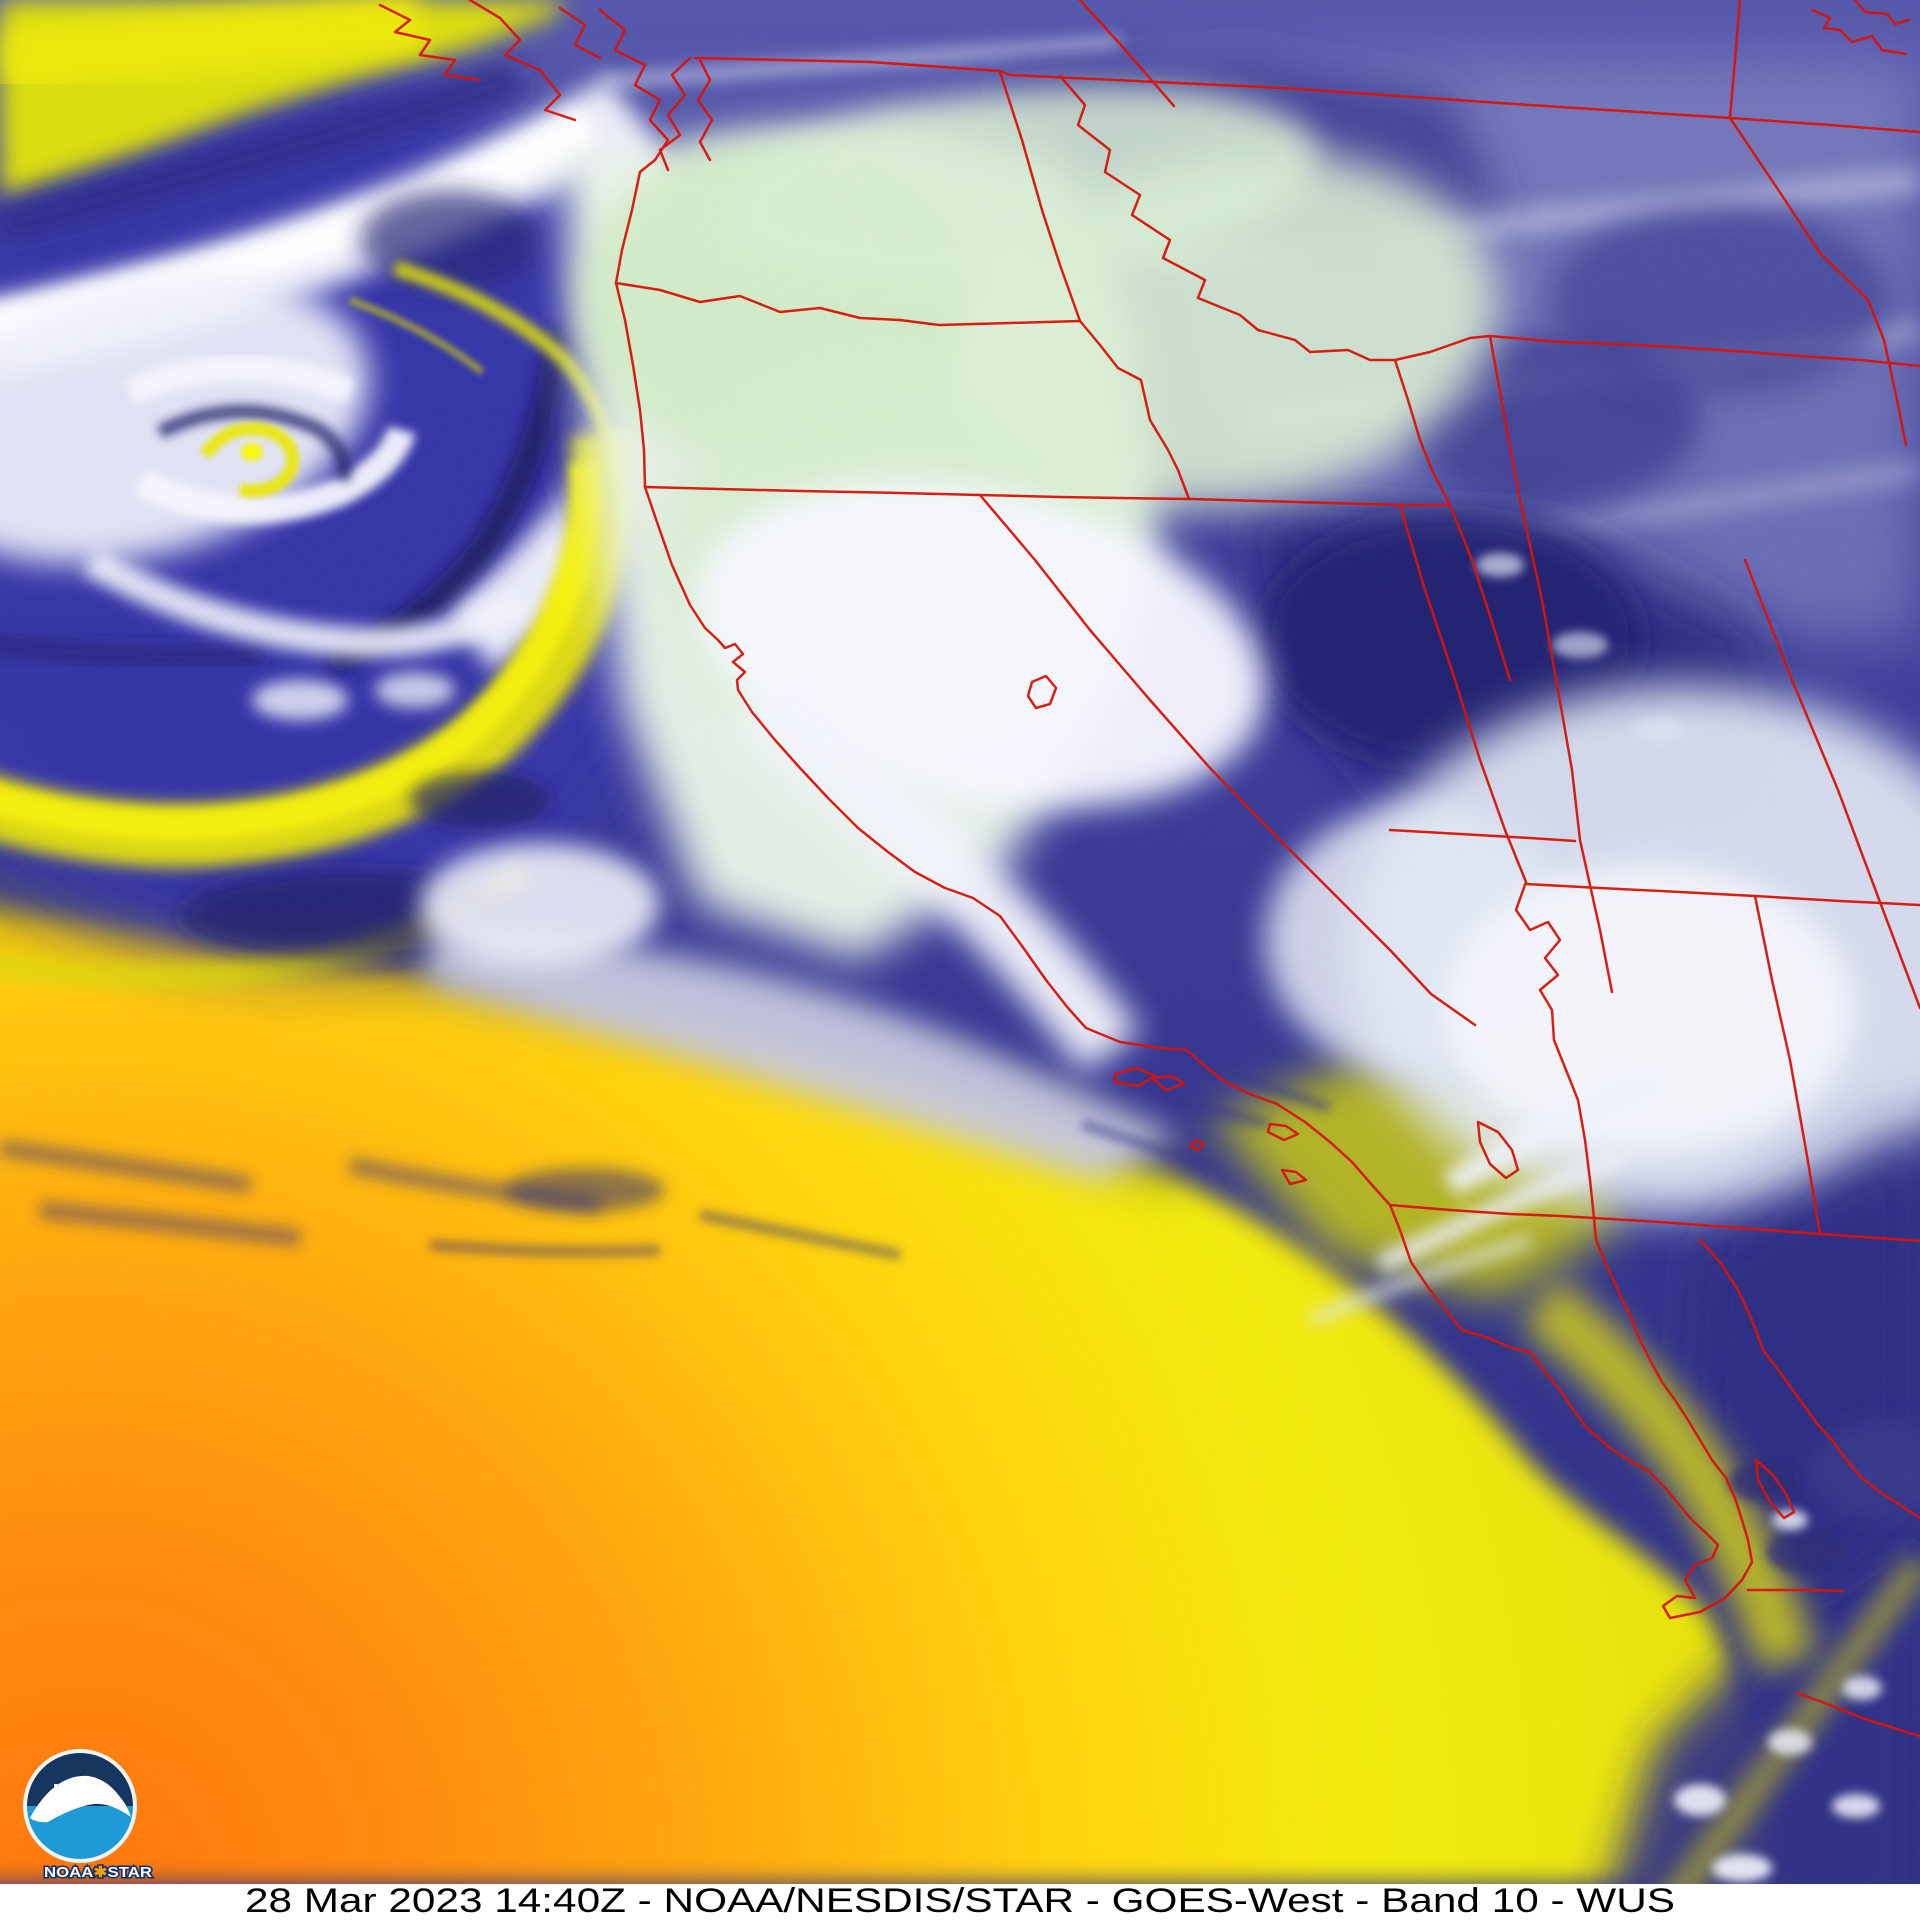 Image resolution: width=1920 pixels, height=1920 pixels. I want to click on isla-angel, so click(1775, 1489).